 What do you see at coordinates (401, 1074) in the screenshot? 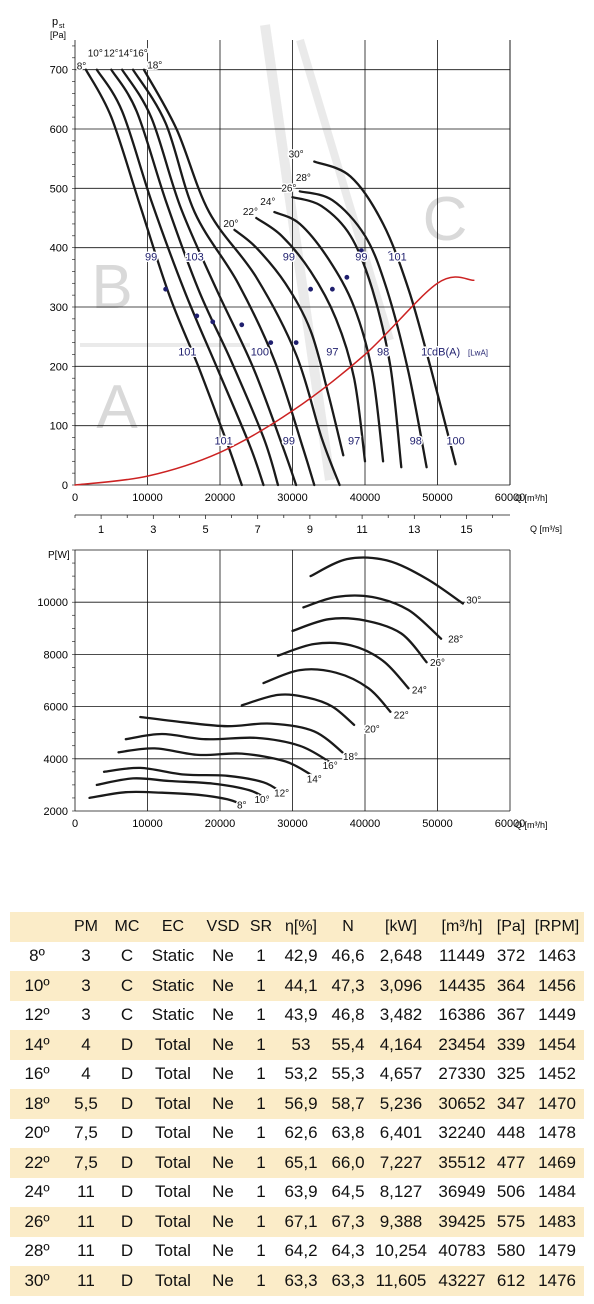
I see `table-cell: 4,657` at bounding box center [401, 1074].